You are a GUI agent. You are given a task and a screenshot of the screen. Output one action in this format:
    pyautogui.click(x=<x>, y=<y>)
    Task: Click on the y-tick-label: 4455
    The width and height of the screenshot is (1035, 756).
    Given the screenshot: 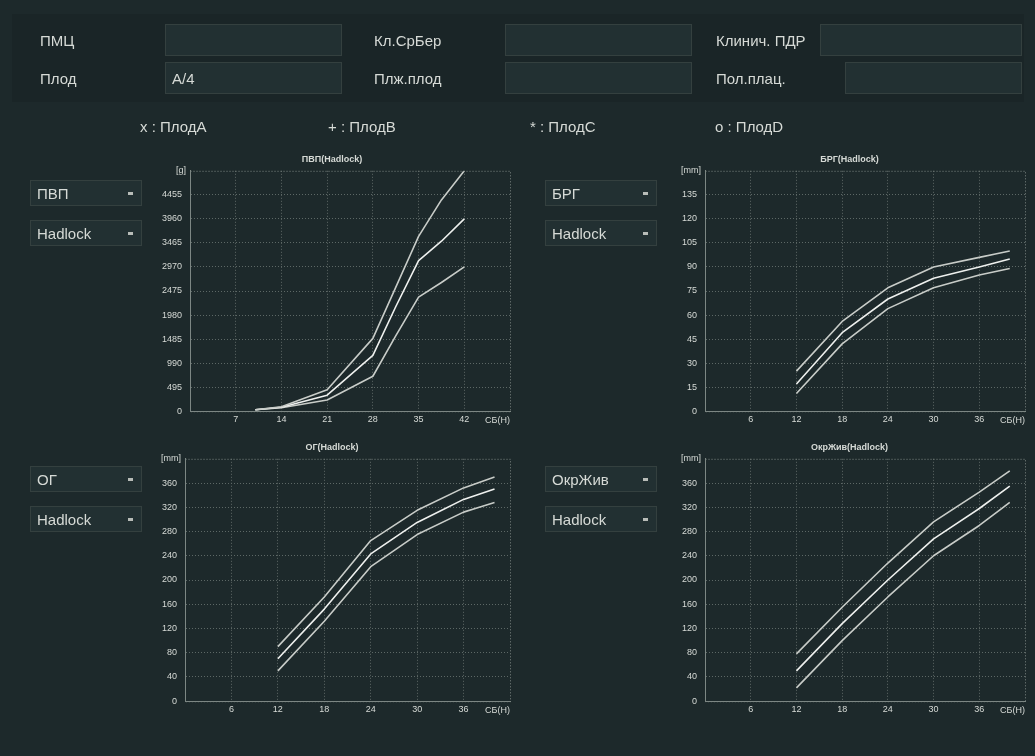 What is the action you would take?
    pyautogui.click(x=172, y=194)
    